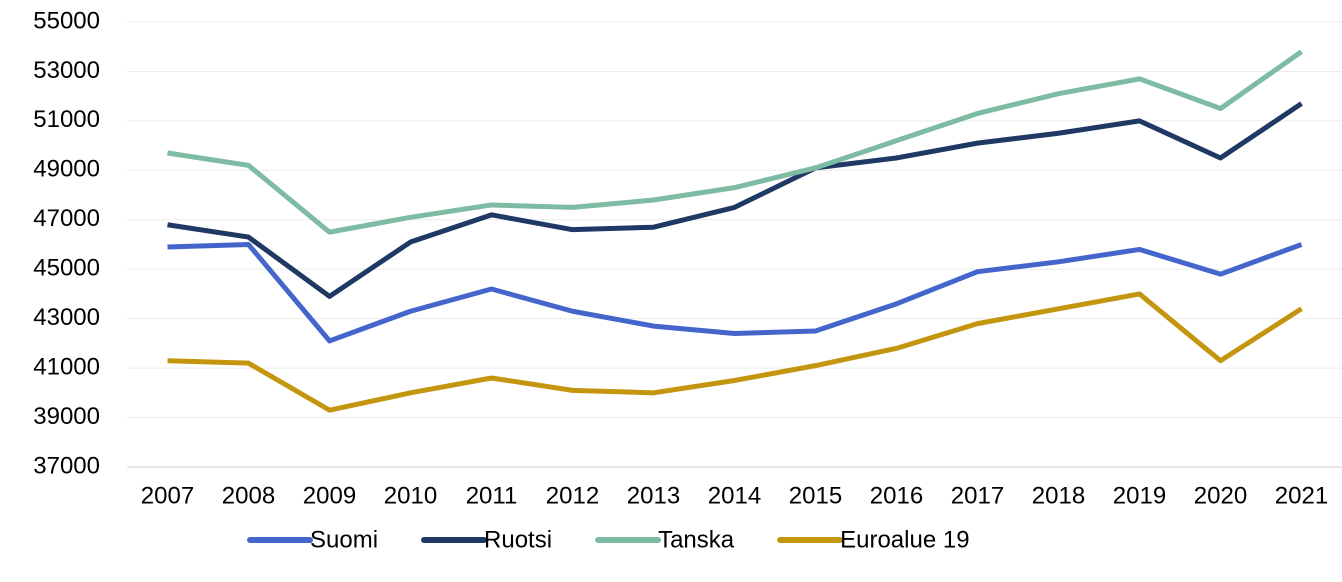  I want to click on line-series, so click(735, 293).